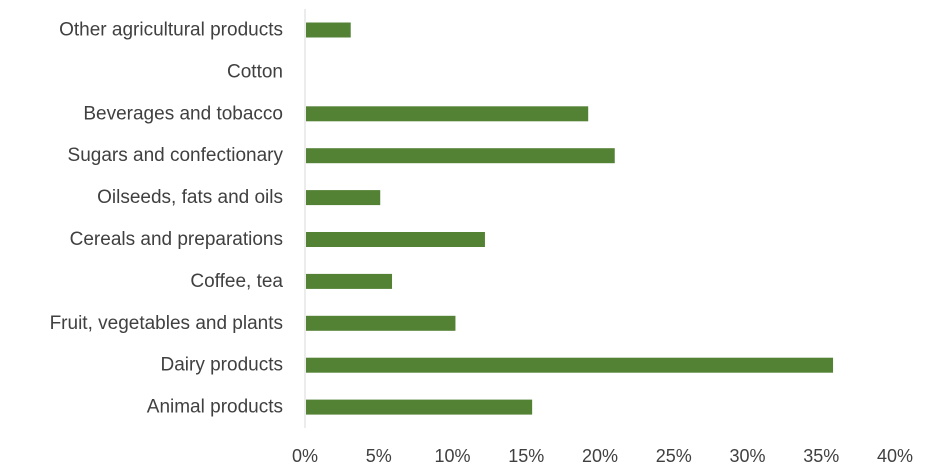  What do you see at coordinates (176, 239) in the screenshot?
I see `category-label: Cereals and preparations` at bounding box center [176, 239].